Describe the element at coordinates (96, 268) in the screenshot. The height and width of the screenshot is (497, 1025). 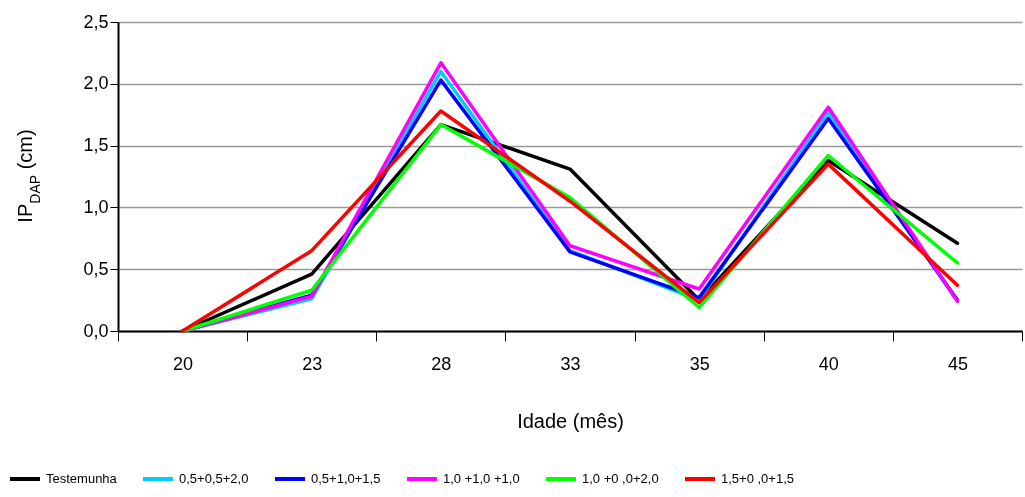
I see `y-tick-label: 0,5` at that location.